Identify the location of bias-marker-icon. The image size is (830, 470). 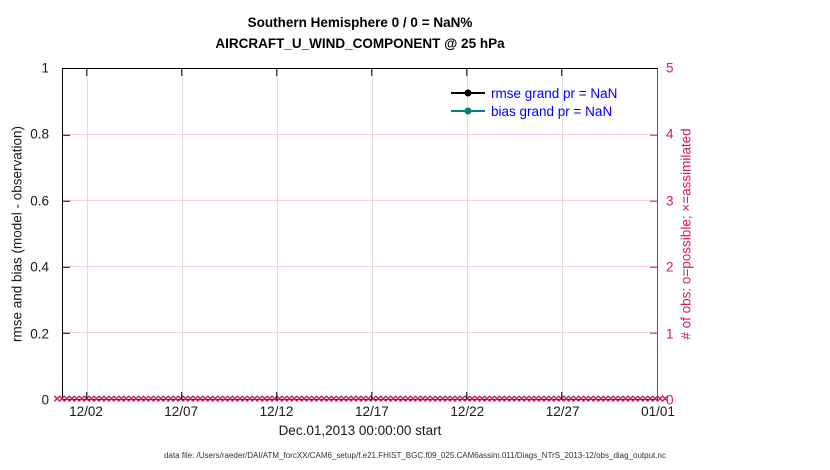
(468, 111).